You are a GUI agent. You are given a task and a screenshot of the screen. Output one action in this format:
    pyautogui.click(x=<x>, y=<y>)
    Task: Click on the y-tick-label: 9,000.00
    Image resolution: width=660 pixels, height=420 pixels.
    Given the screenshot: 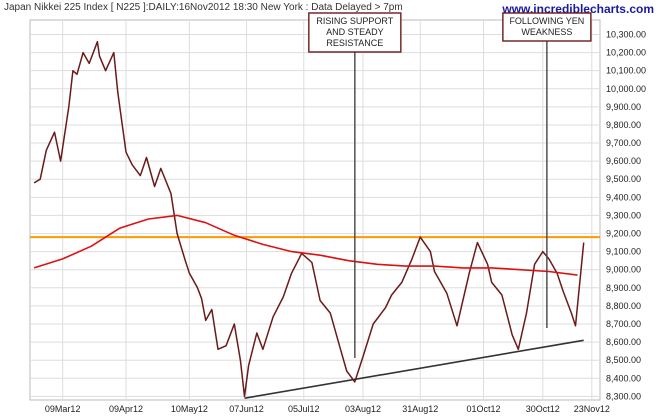 What is the action you would take?
    pyautogui.click(x=623, y=270)
    